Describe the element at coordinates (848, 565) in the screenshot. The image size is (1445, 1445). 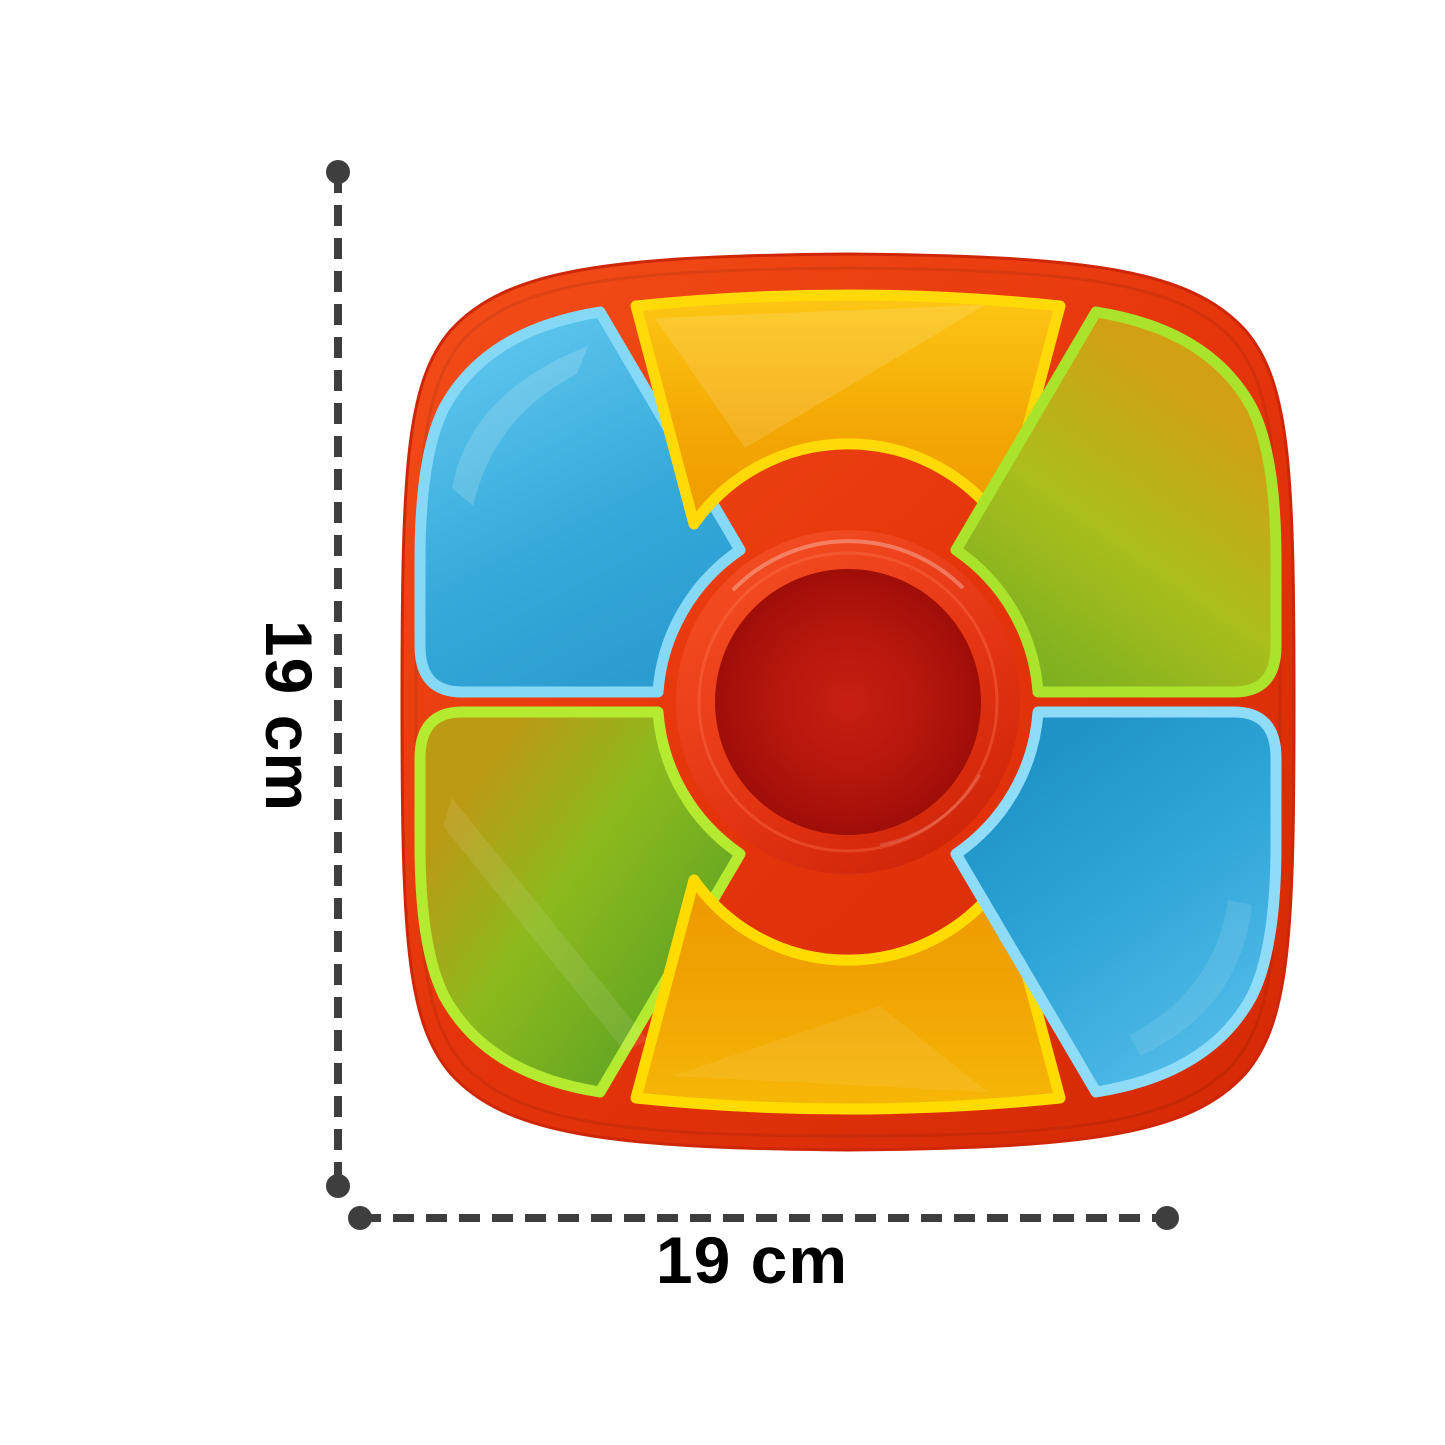
I see `center-bowl-highlight` at that location.